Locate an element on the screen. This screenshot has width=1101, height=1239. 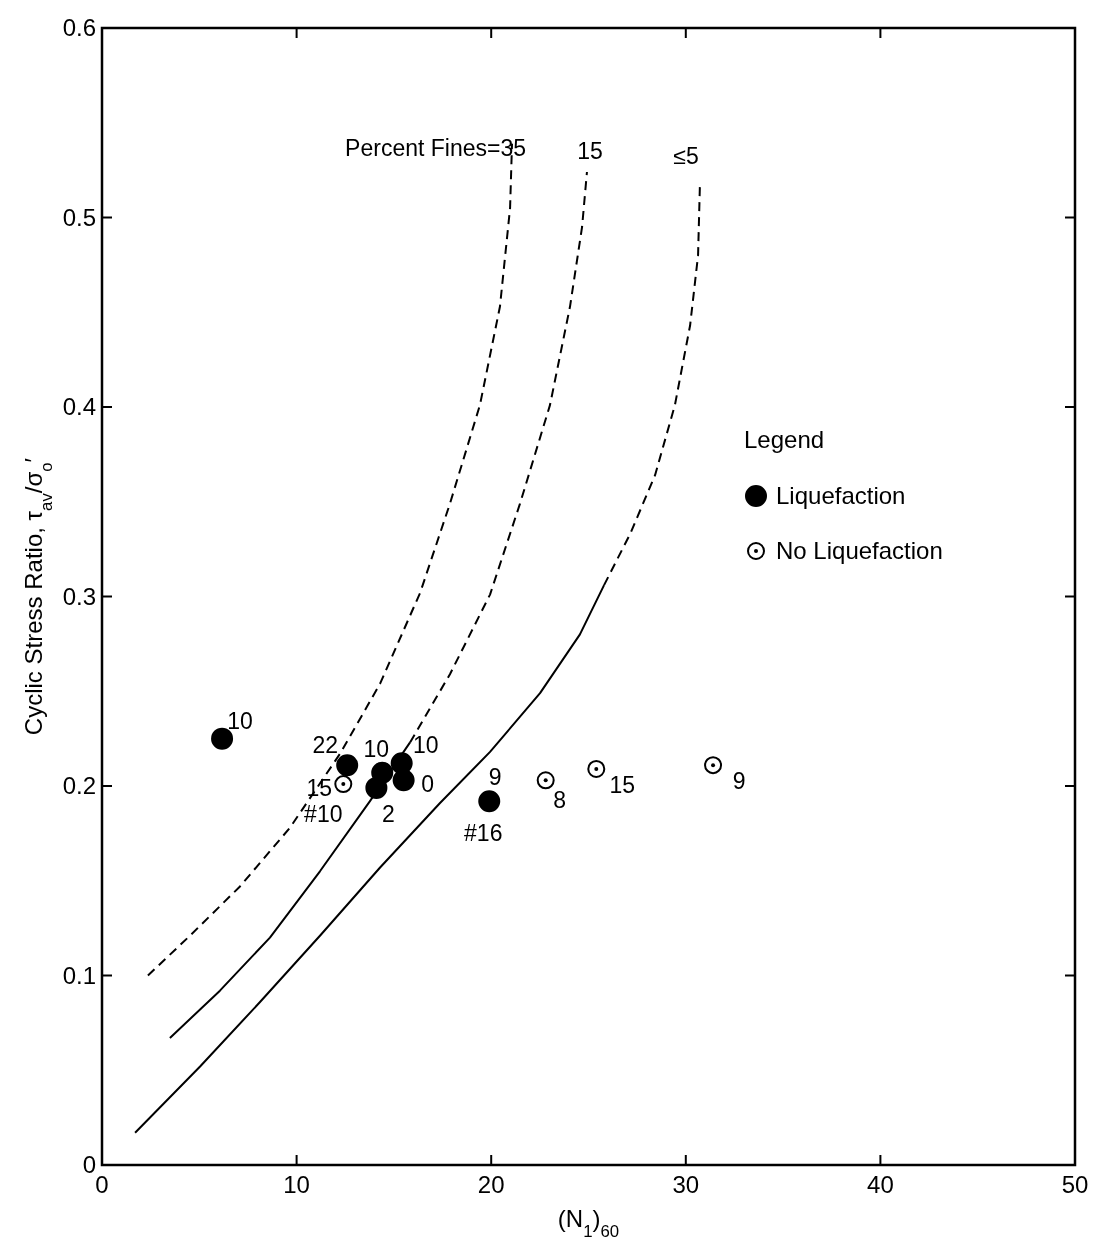
annotation: 8 is located at coordinates (560, 800).